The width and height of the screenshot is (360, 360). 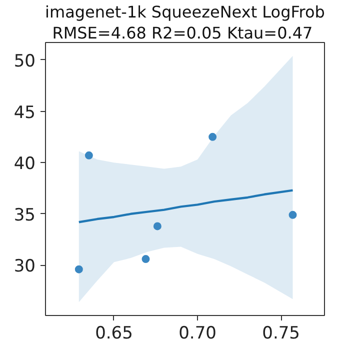 What do you see at coordinates (25, 112) in the screenshot?
I see `y-tick-label: 45` at bounding box center [25, 112].